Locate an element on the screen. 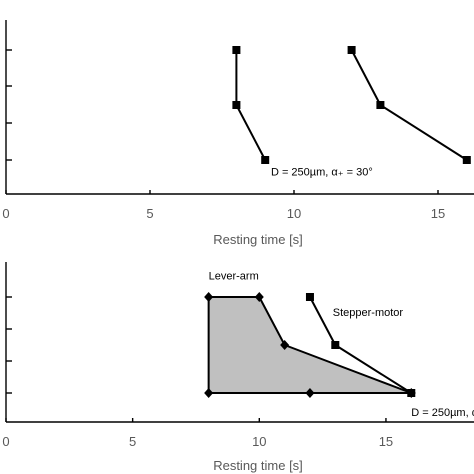  annotation-label: D = 250µm, α₊ = 30° is located at coordinates (322, 172).